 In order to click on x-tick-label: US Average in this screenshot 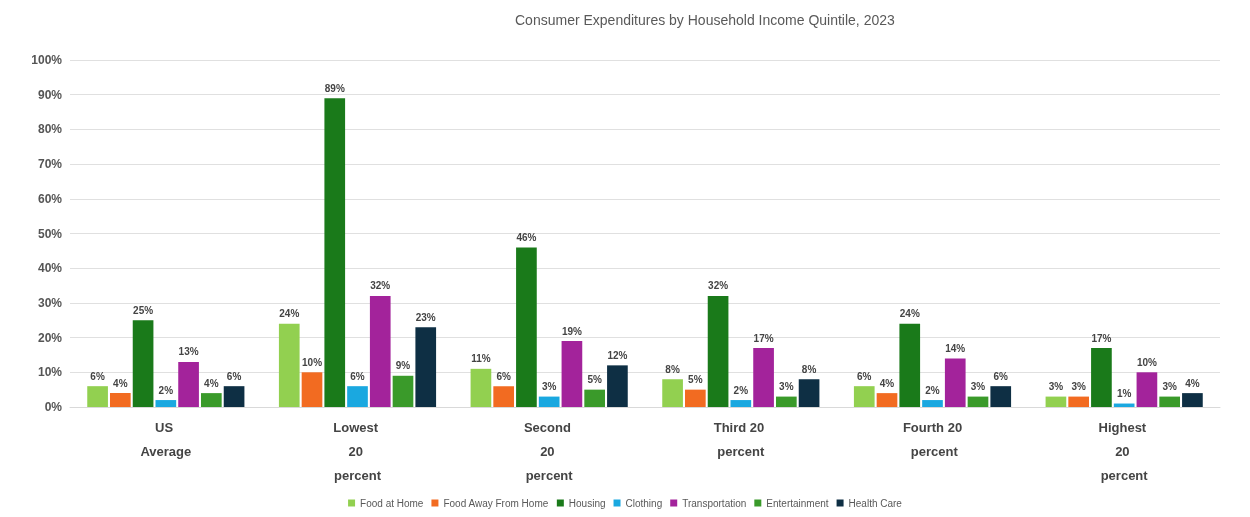, I will do `click(166, 439)`.